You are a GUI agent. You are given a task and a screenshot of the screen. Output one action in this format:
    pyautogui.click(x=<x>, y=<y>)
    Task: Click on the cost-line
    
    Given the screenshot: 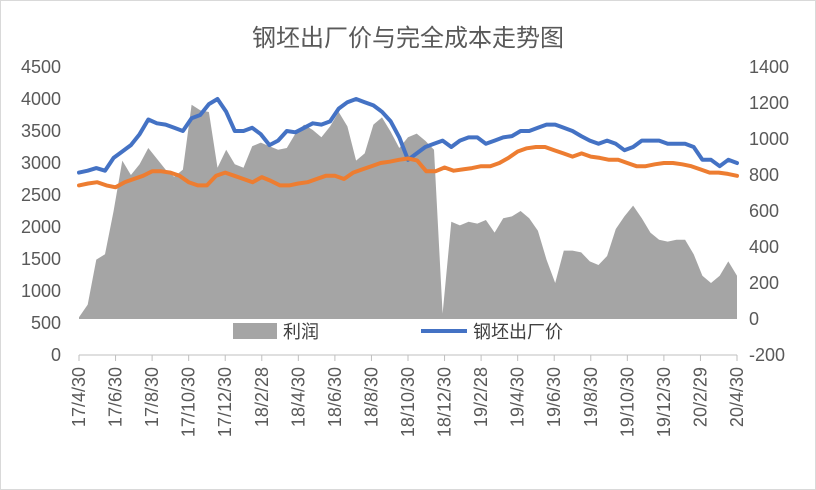 What is the action you would take?
    pyautogui.click(x=408, y=167)
    